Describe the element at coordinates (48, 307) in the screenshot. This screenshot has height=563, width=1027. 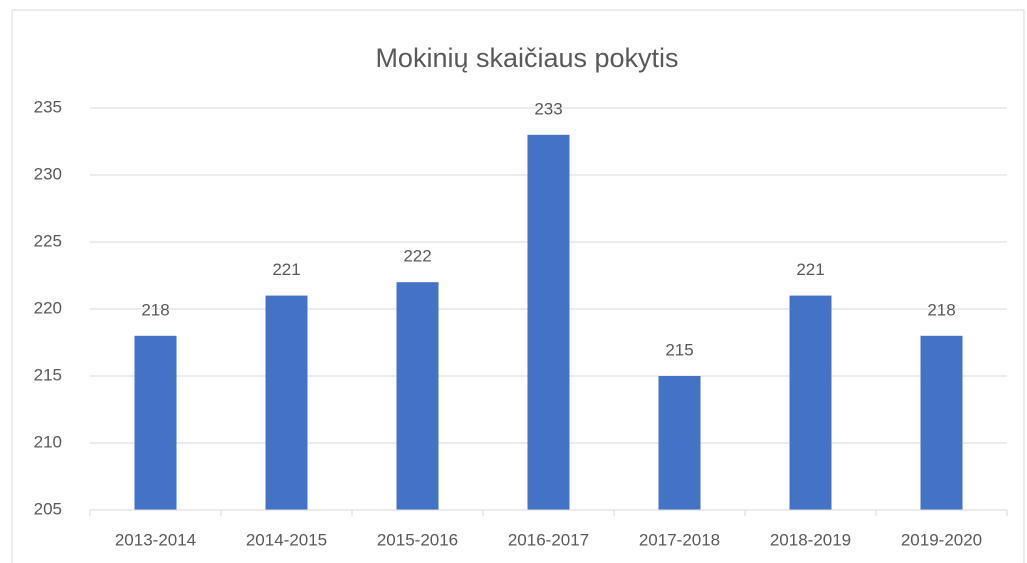
I see `y-tick-label: 220` at that location.